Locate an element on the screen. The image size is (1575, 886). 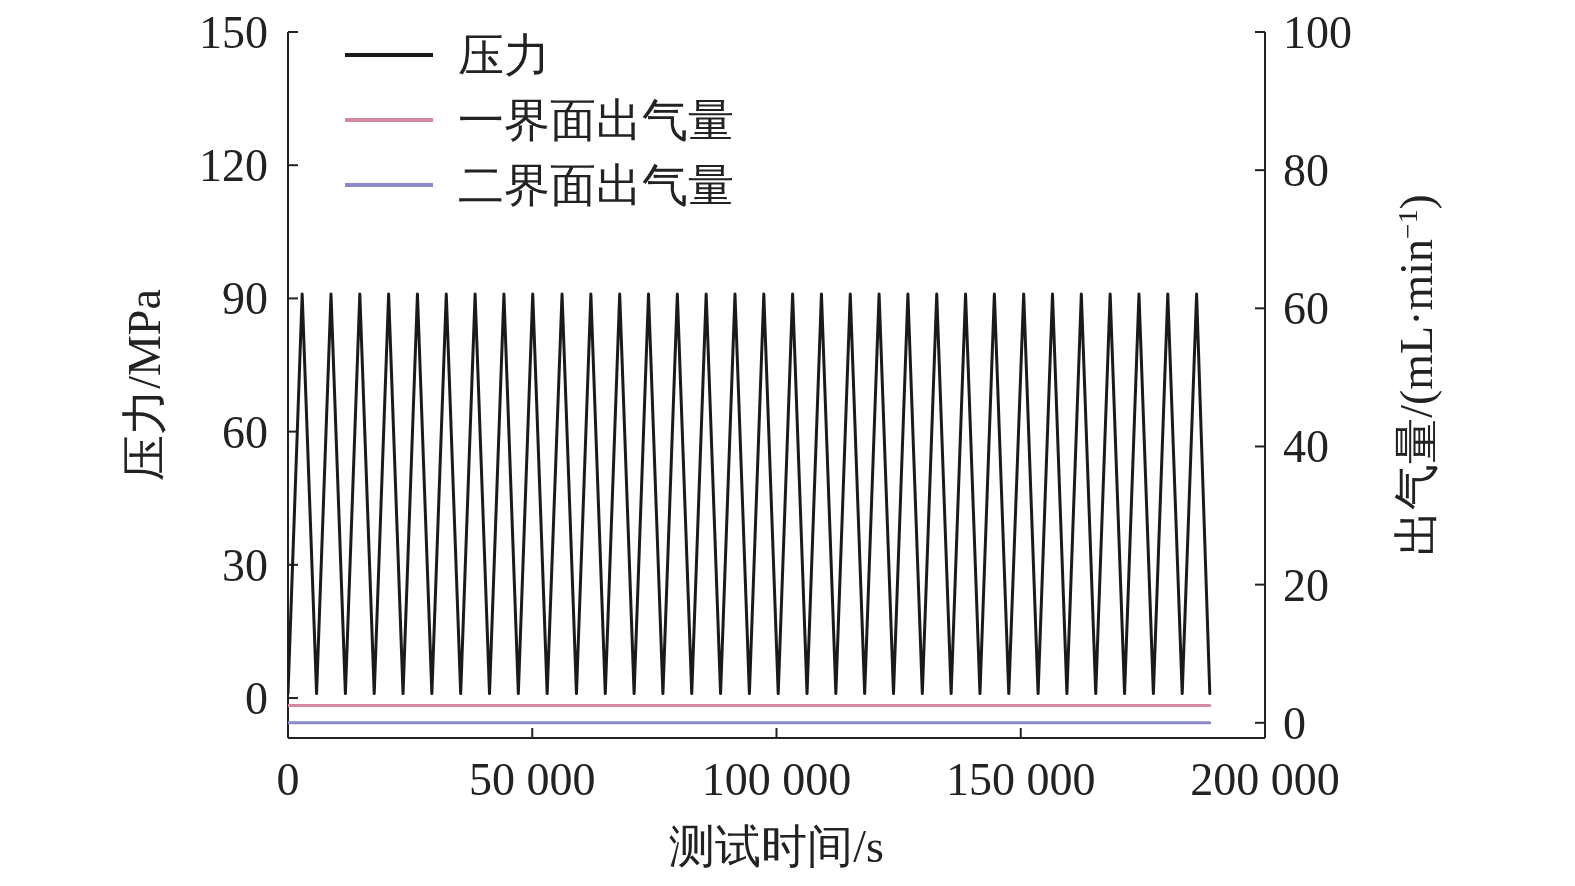
y2-tick-label: 0 is located at coordinates (1294, 723).